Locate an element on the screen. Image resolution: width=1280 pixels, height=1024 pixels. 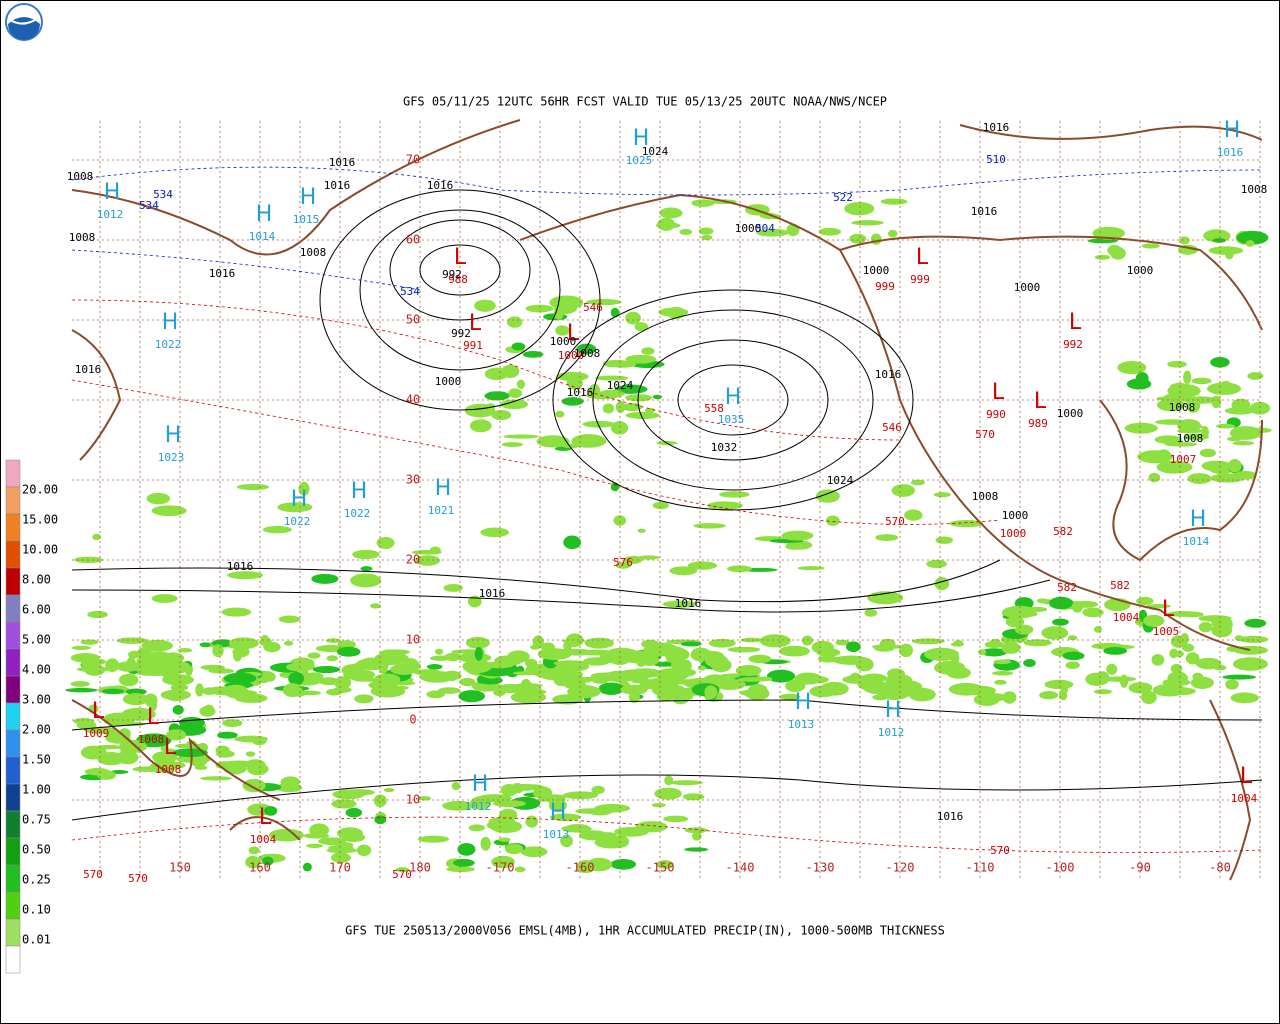
lon-label: -120 is located at coordinates (900, 868).